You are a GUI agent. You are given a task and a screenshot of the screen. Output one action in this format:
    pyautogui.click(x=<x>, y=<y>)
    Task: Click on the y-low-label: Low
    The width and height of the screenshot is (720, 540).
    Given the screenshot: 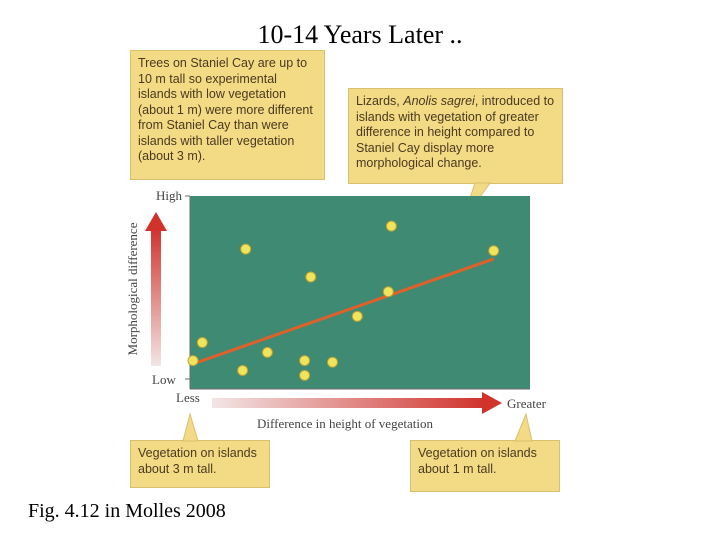 What is the action you would take?
    pyautogui.click(x=164, y=379)
    